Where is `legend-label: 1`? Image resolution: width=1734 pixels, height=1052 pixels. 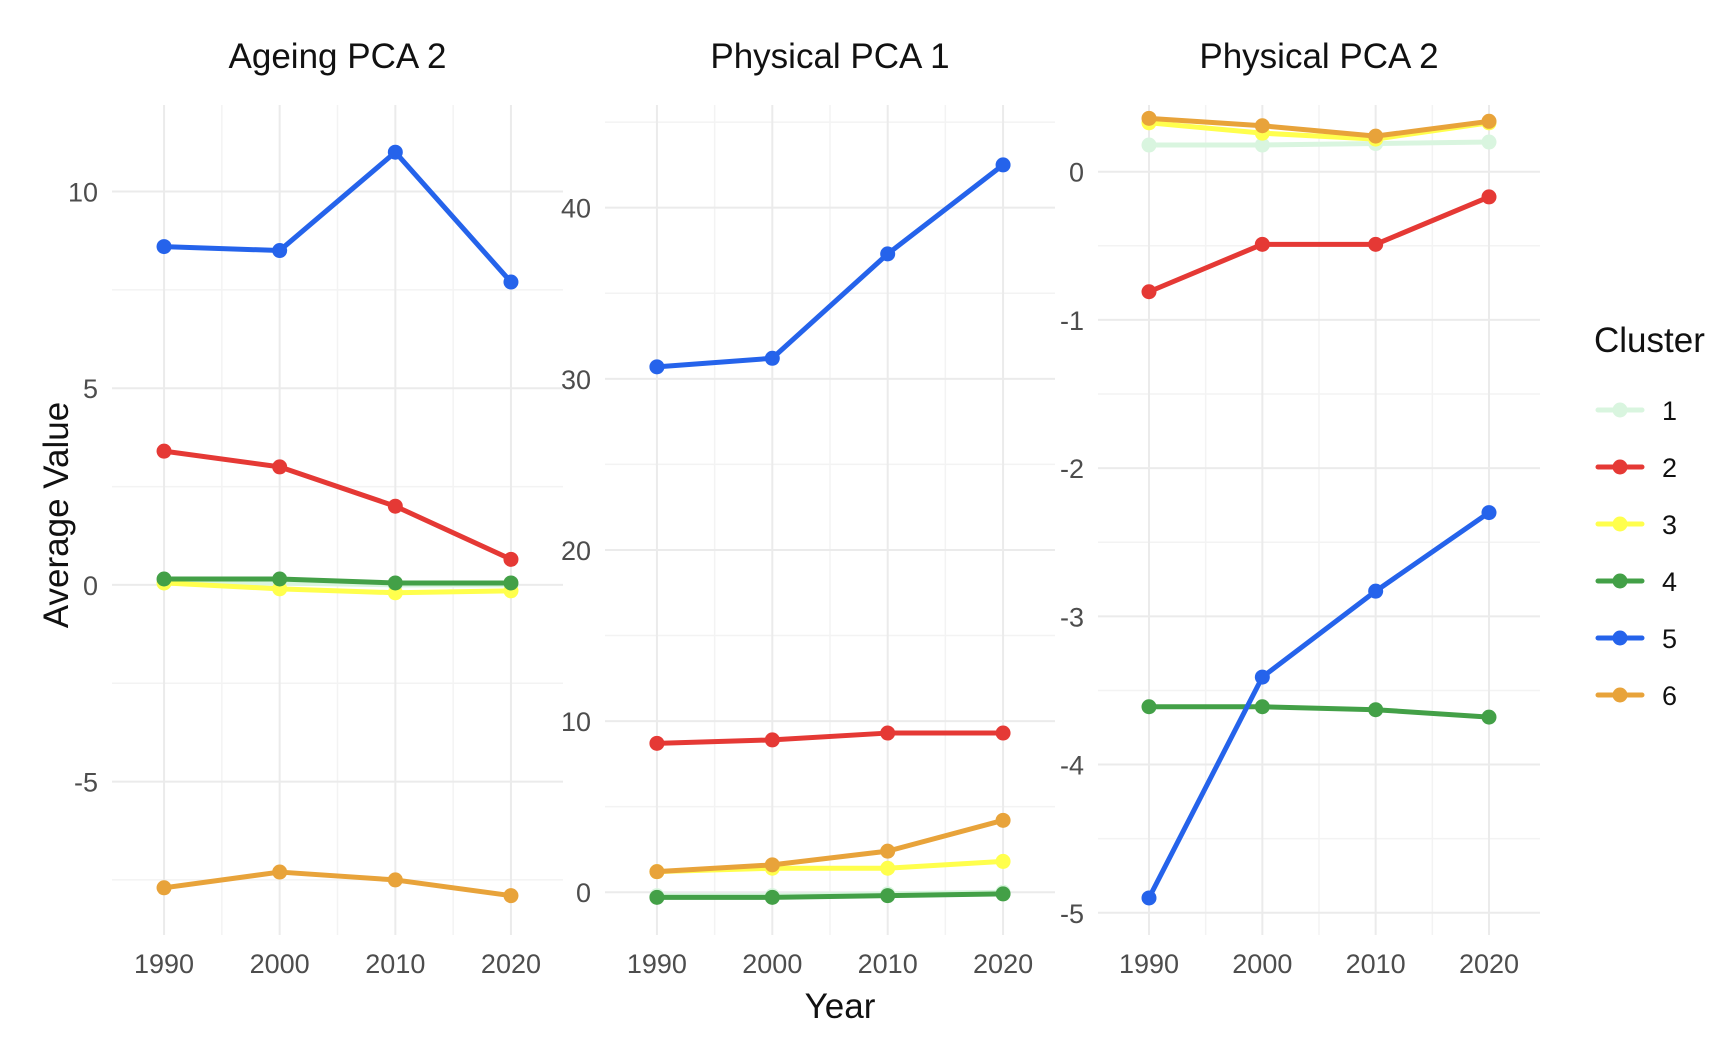 legend-label: 1 is located at coordinates (1669, 411).